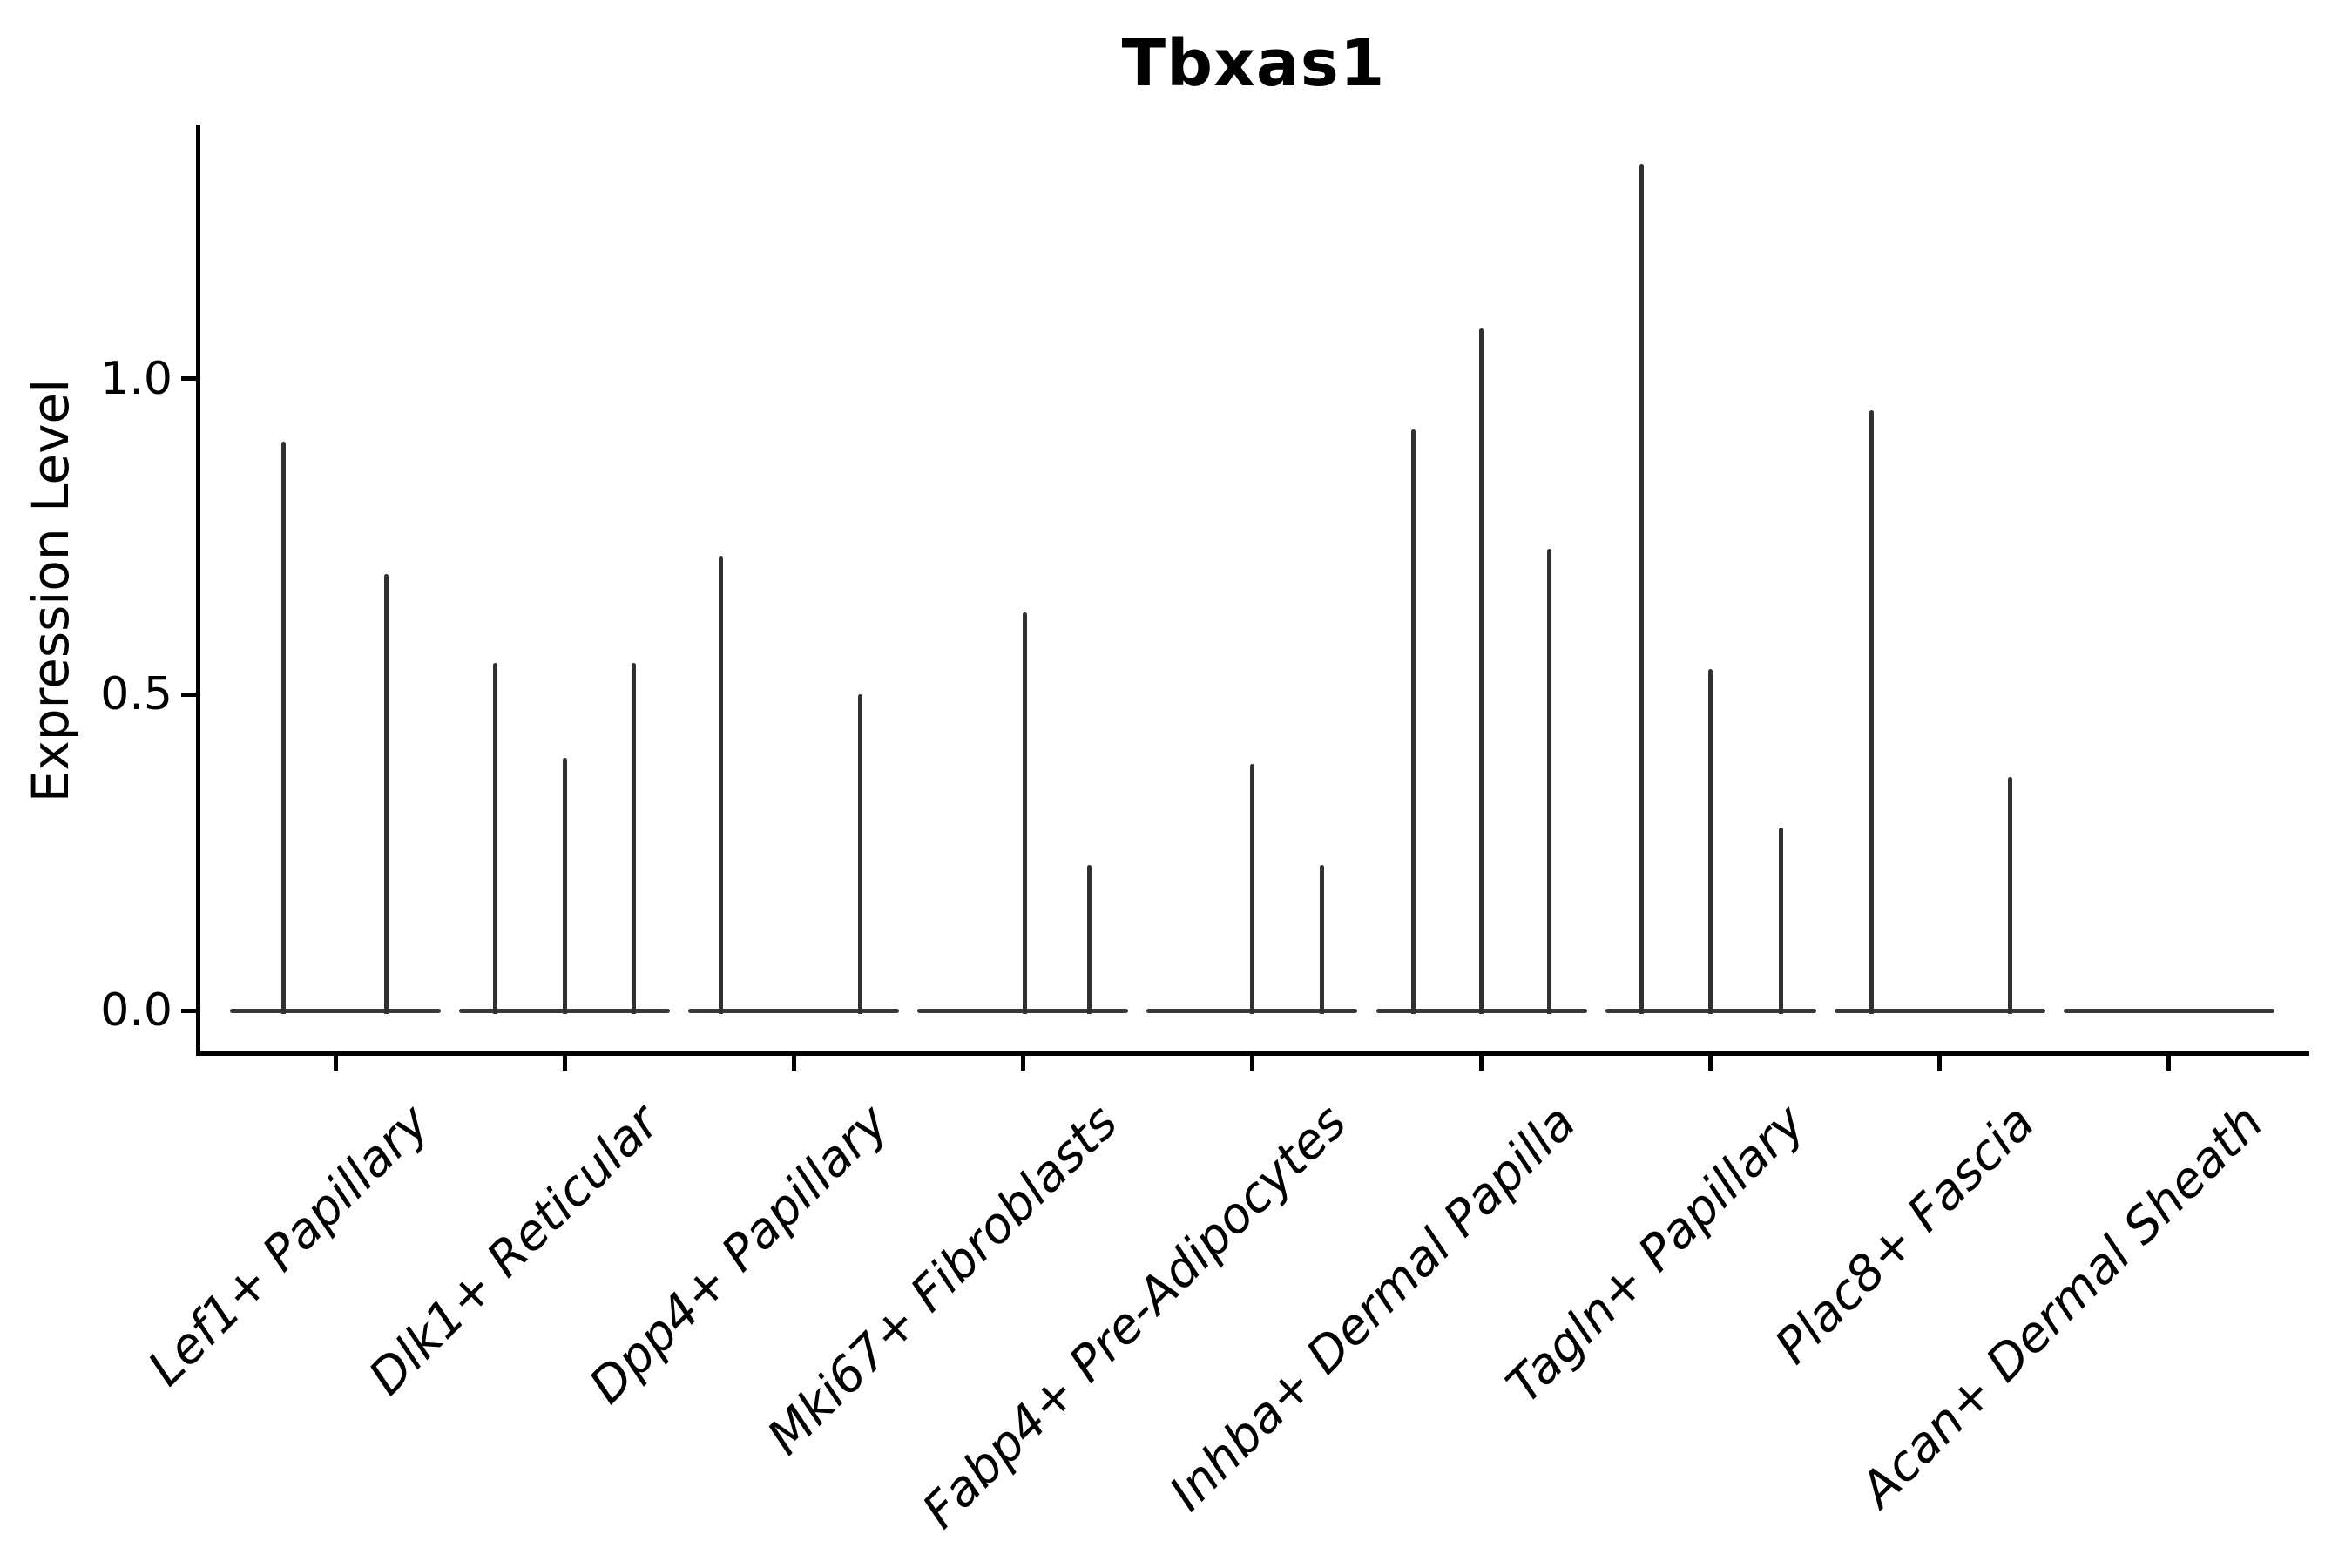 This screenshot has width=2352, height=1568. I want to click on y-tick-label: 0.5, so click(136, 694).